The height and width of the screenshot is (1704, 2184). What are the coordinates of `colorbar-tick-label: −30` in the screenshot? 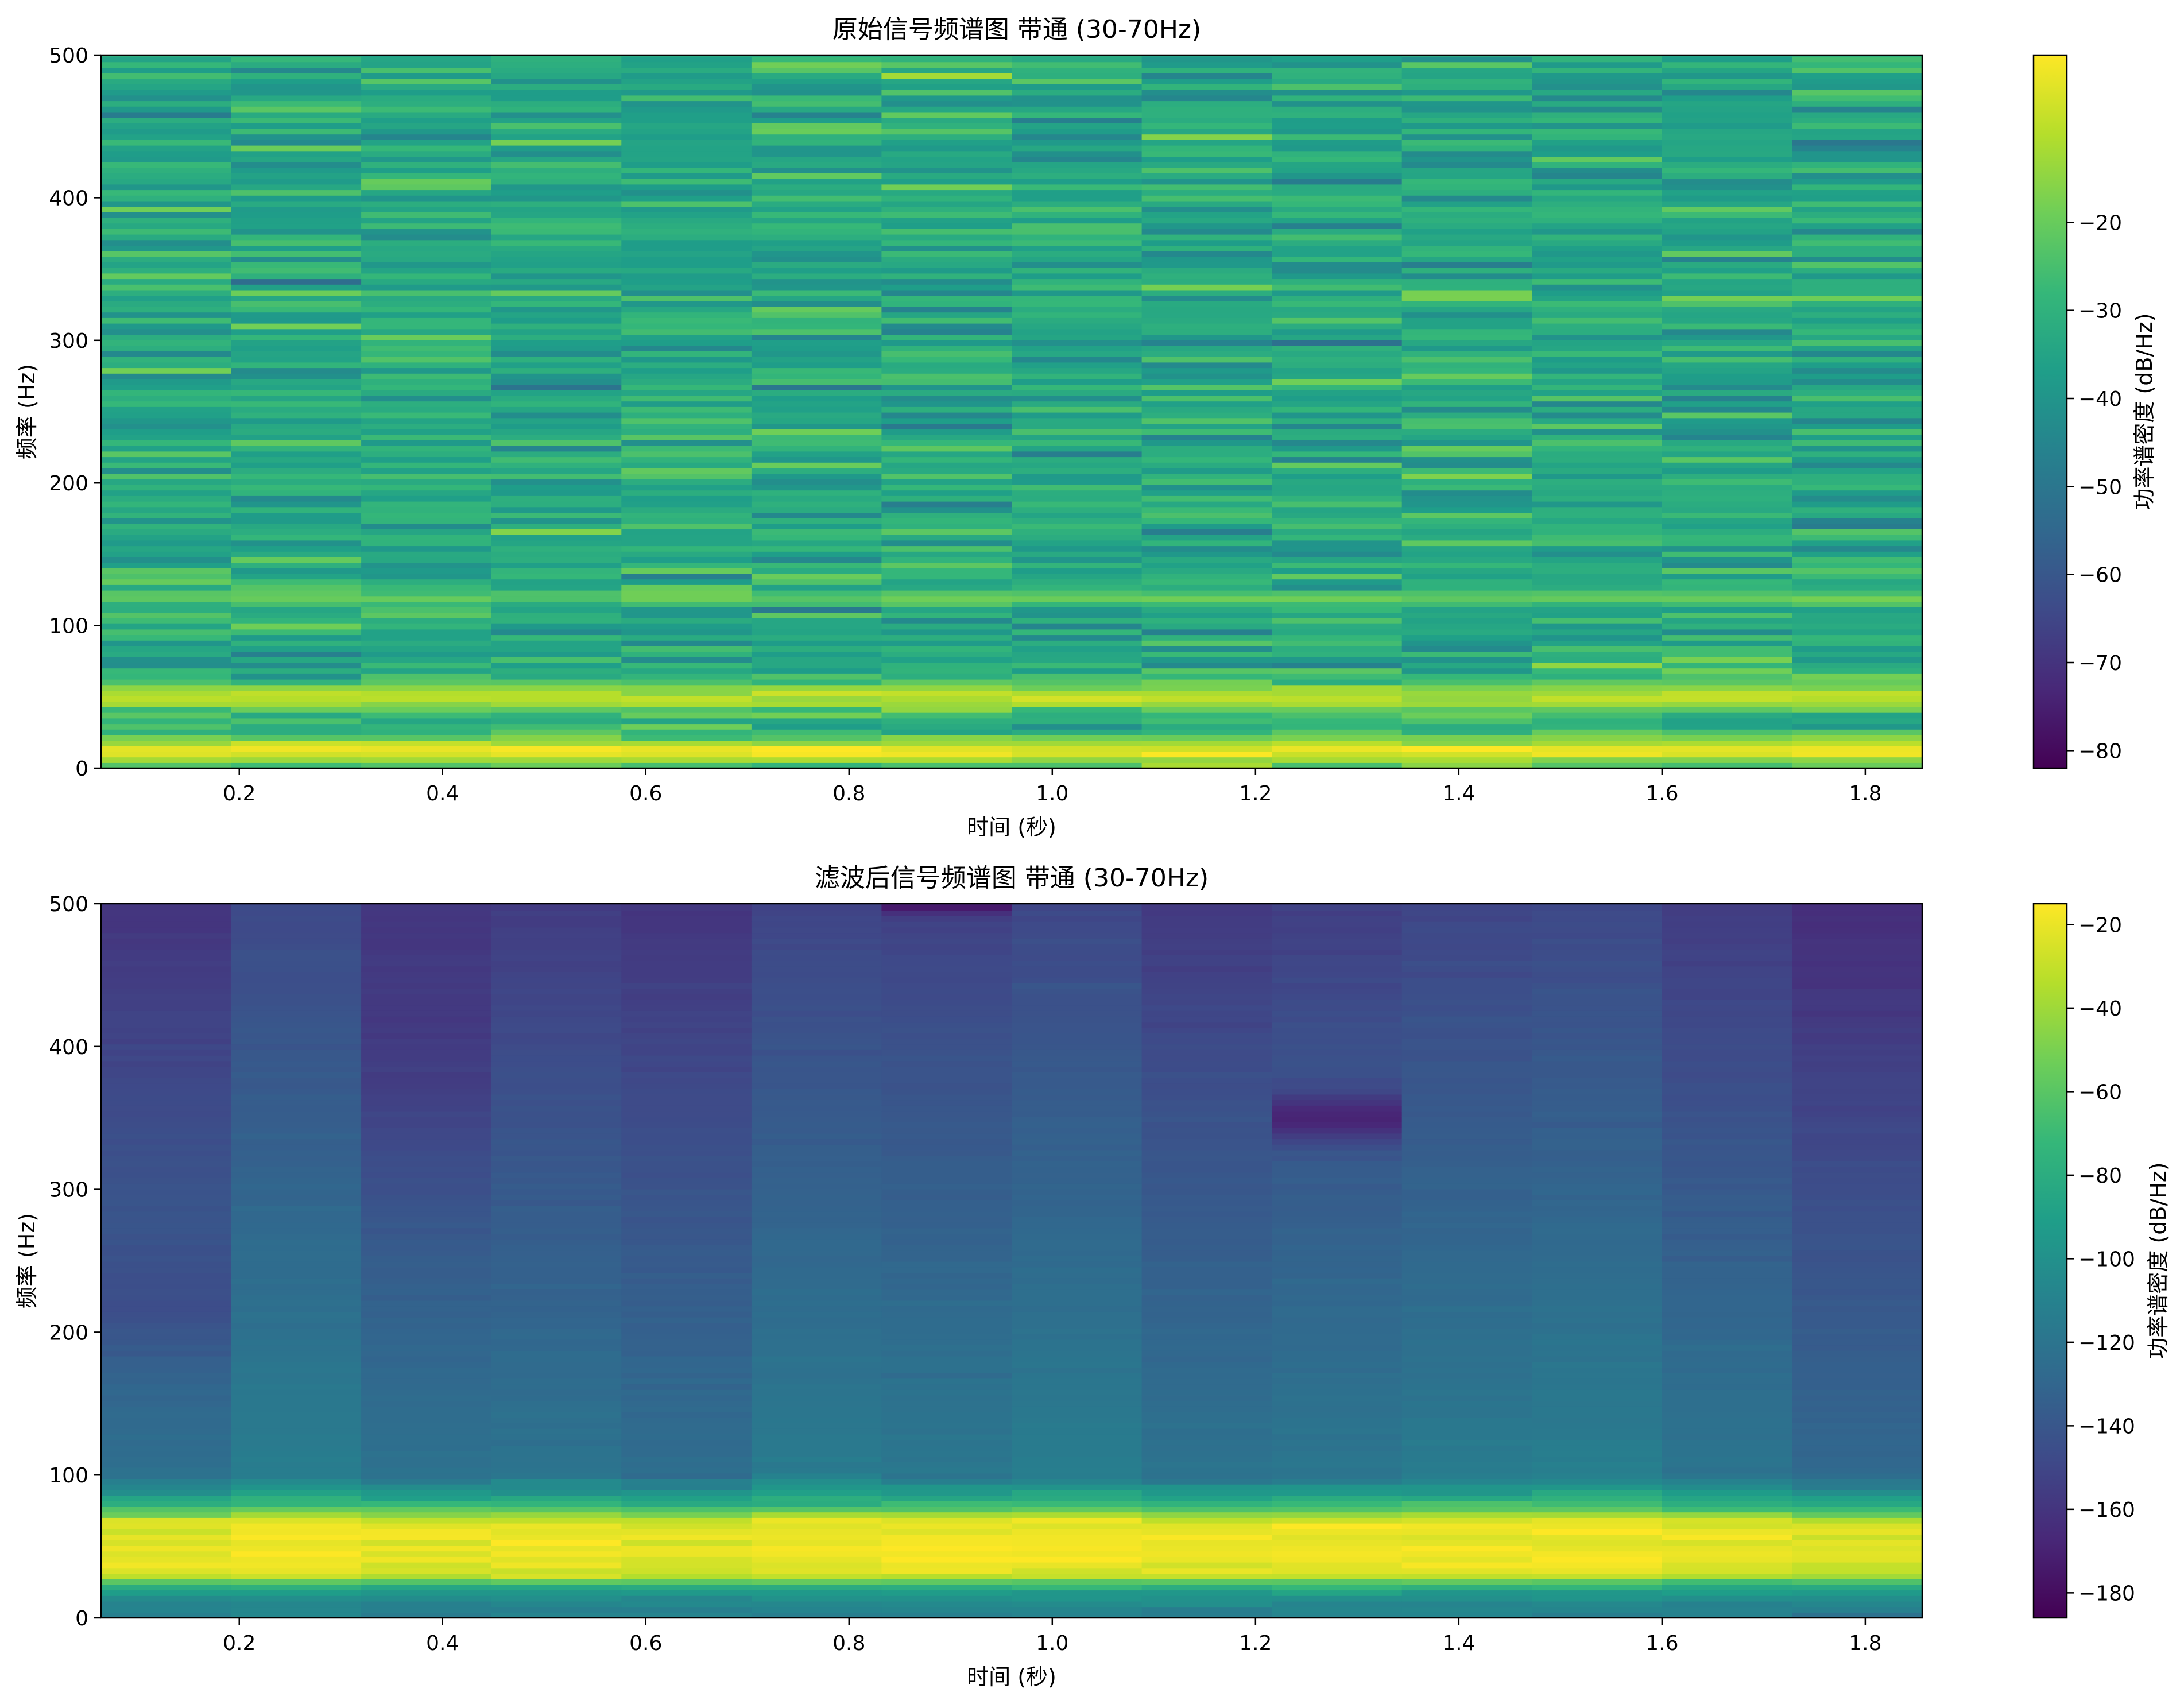 It's located at (2100, 311).